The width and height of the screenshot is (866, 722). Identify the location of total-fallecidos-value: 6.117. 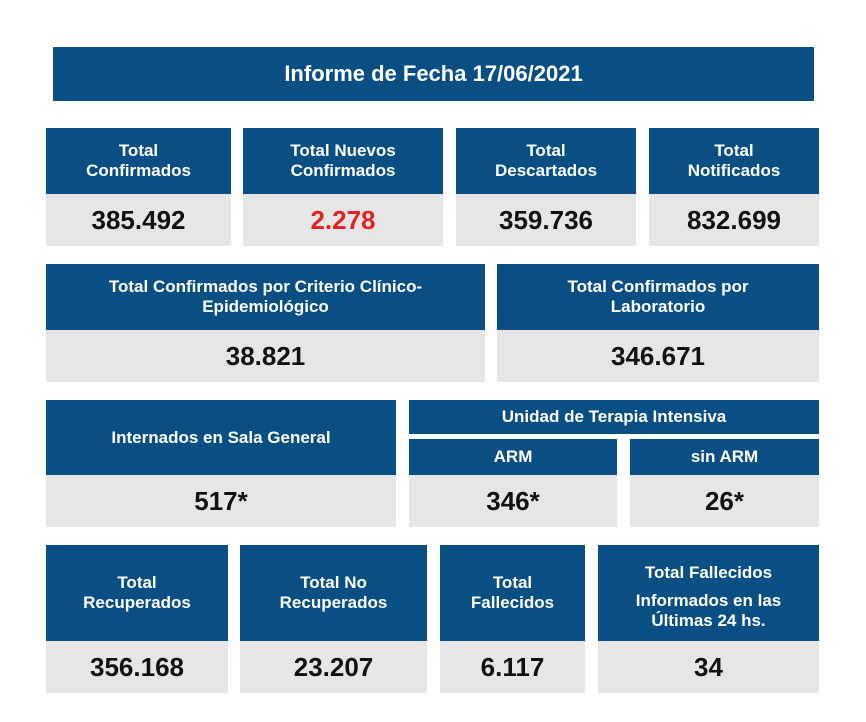
(512, 667).